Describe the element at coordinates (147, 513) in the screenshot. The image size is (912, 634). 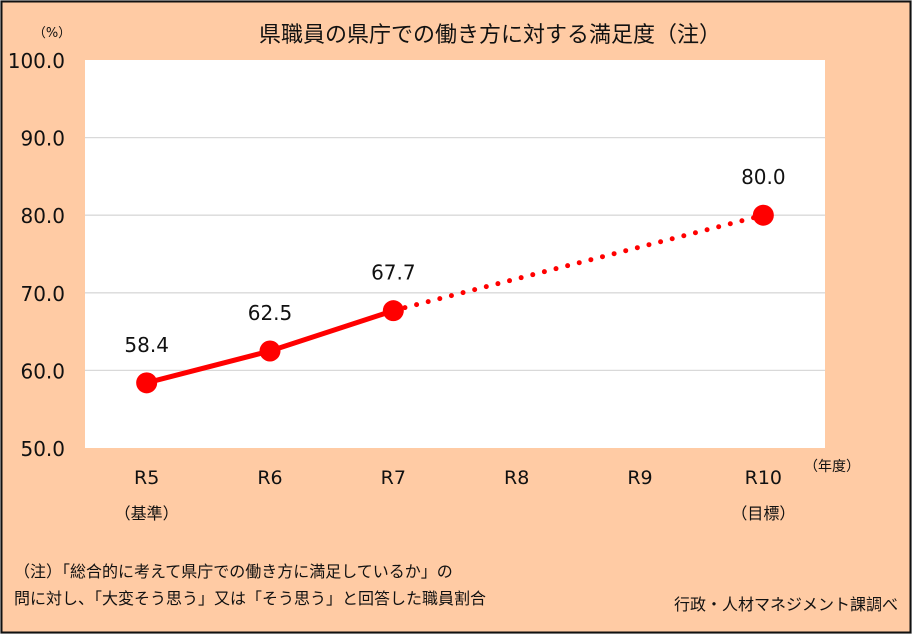
I see `x-tick-sublabel: （基準）` at that location.